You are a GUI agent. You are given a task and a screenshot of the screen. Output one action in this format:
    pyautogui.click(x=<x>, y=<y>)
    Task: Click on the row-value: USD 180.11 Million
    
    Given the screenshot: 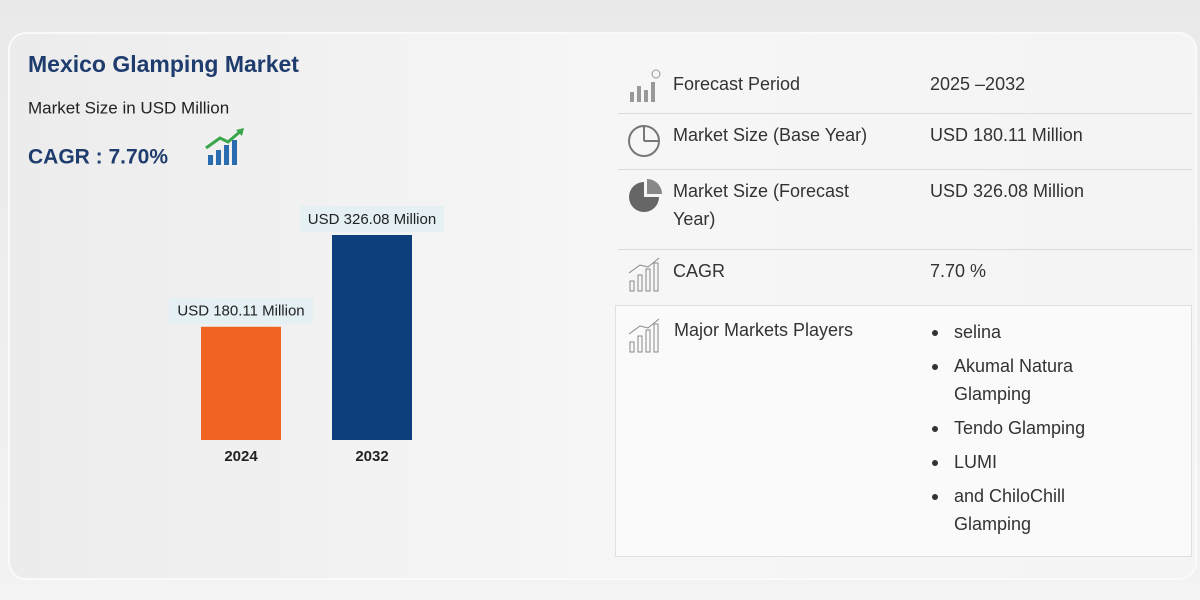 What is the action you would take?
    pyautogui.click(x=1006, y=135)
    